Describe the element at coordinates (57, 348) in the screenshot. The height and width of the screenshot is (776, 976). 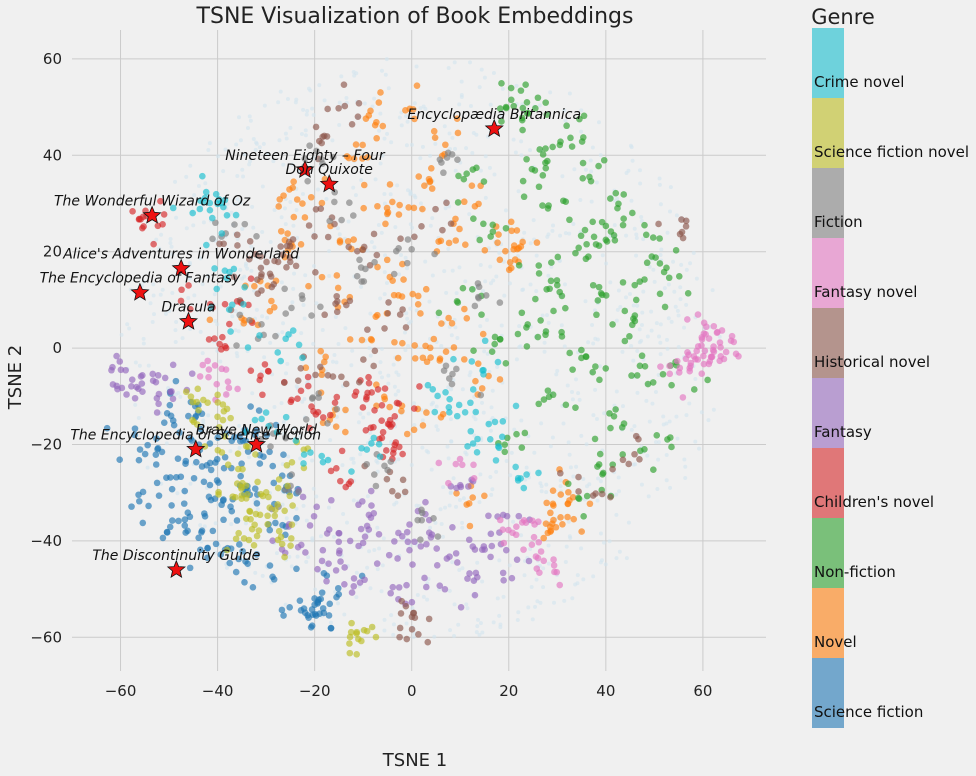
I see `y-tick-label: 0` at that location.